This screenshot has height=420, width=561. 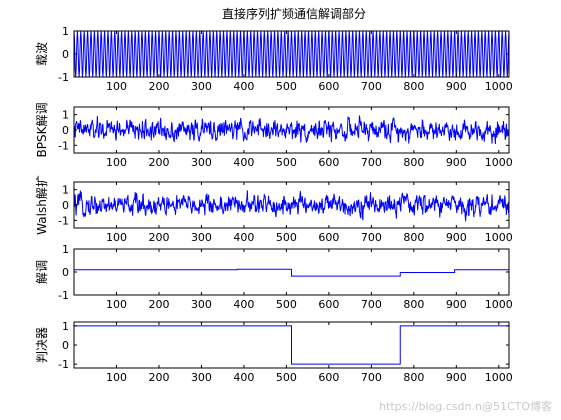 What do you see at coordinates (42, 272) in the screenshot?
I see `y-axis-label-4: 解调` at bounding box center [42, 272].